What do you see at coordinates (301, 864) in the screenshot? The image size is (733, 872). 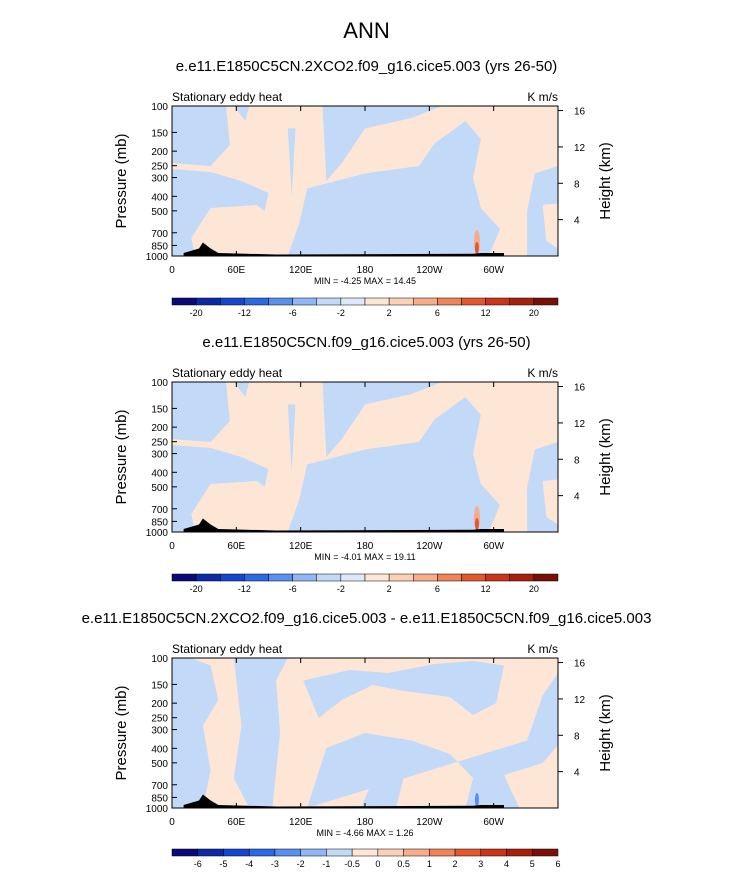 I see `colorbar-label: -2` at bounding box center [301, 864].